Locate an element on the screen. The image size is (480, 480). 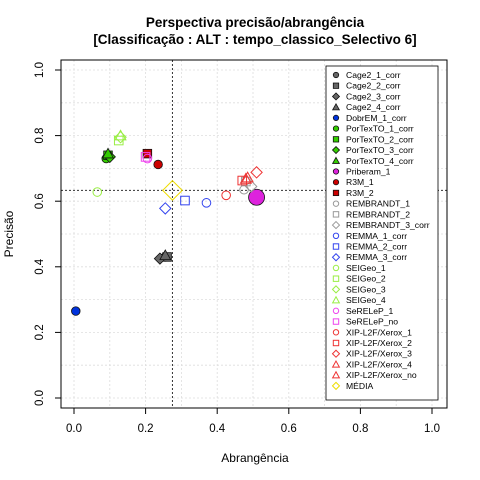
y-axis: 0.0 0.2 0.4 0.6 0.8 1.0 is located at coordinates (47, 234).